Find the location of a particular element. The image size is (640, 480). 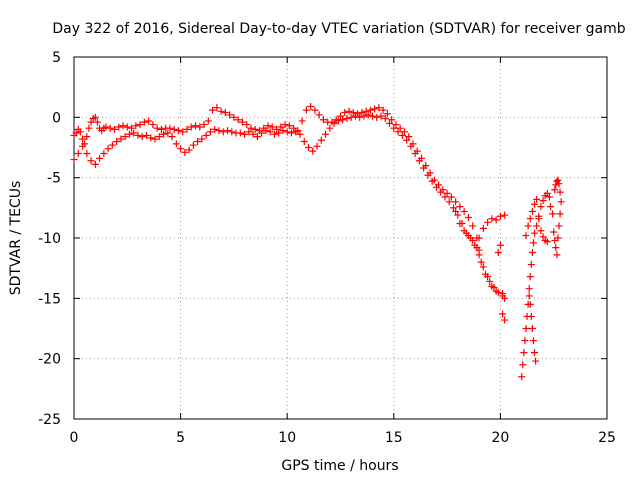

y-axis-label: SDTVAR / TECUs is located at coordinates (16, 238).